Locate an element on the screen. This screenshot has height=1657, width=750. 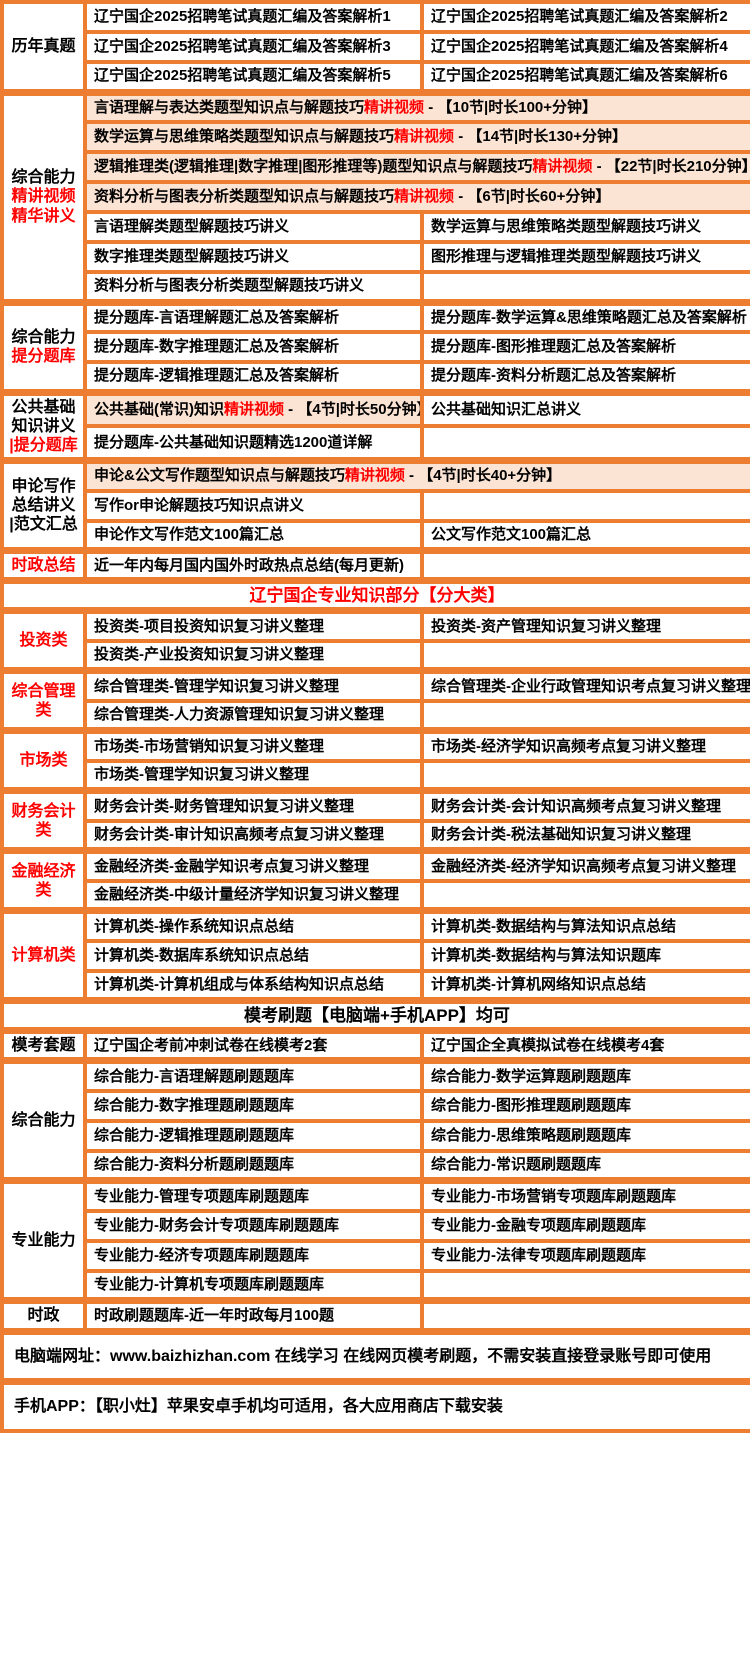
row-group-label-line: 时政 is located at coordinates (43, 1316).